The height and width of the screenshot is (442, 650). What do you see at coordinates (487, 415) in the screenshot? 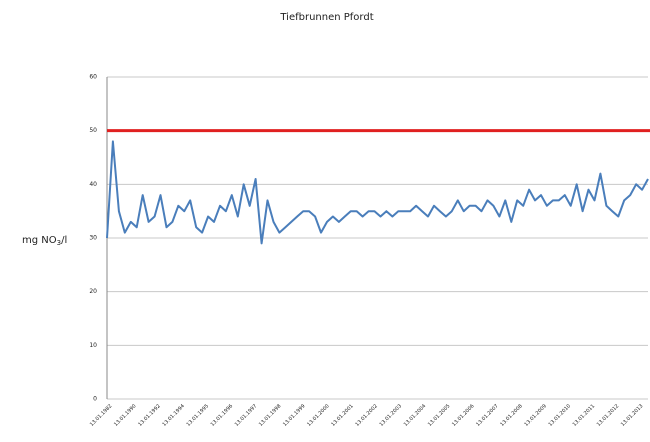
I see `x-tick-label: 13.01.2007` at bounding box center [487, 415].